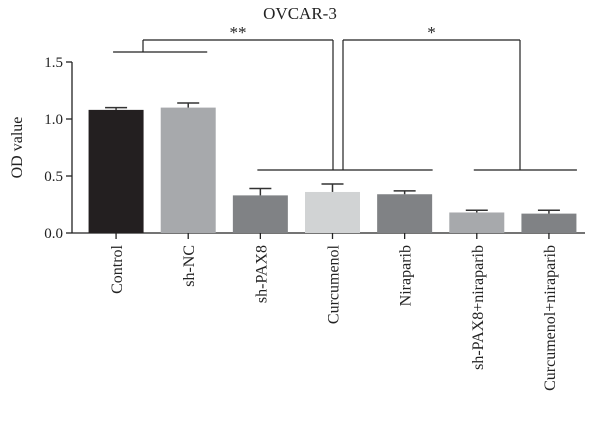 Image resolution: width=600 pixels, height=447 pixels. I want to click on x-tick-label: Curcumenol+niraparib, so click(550, 318).